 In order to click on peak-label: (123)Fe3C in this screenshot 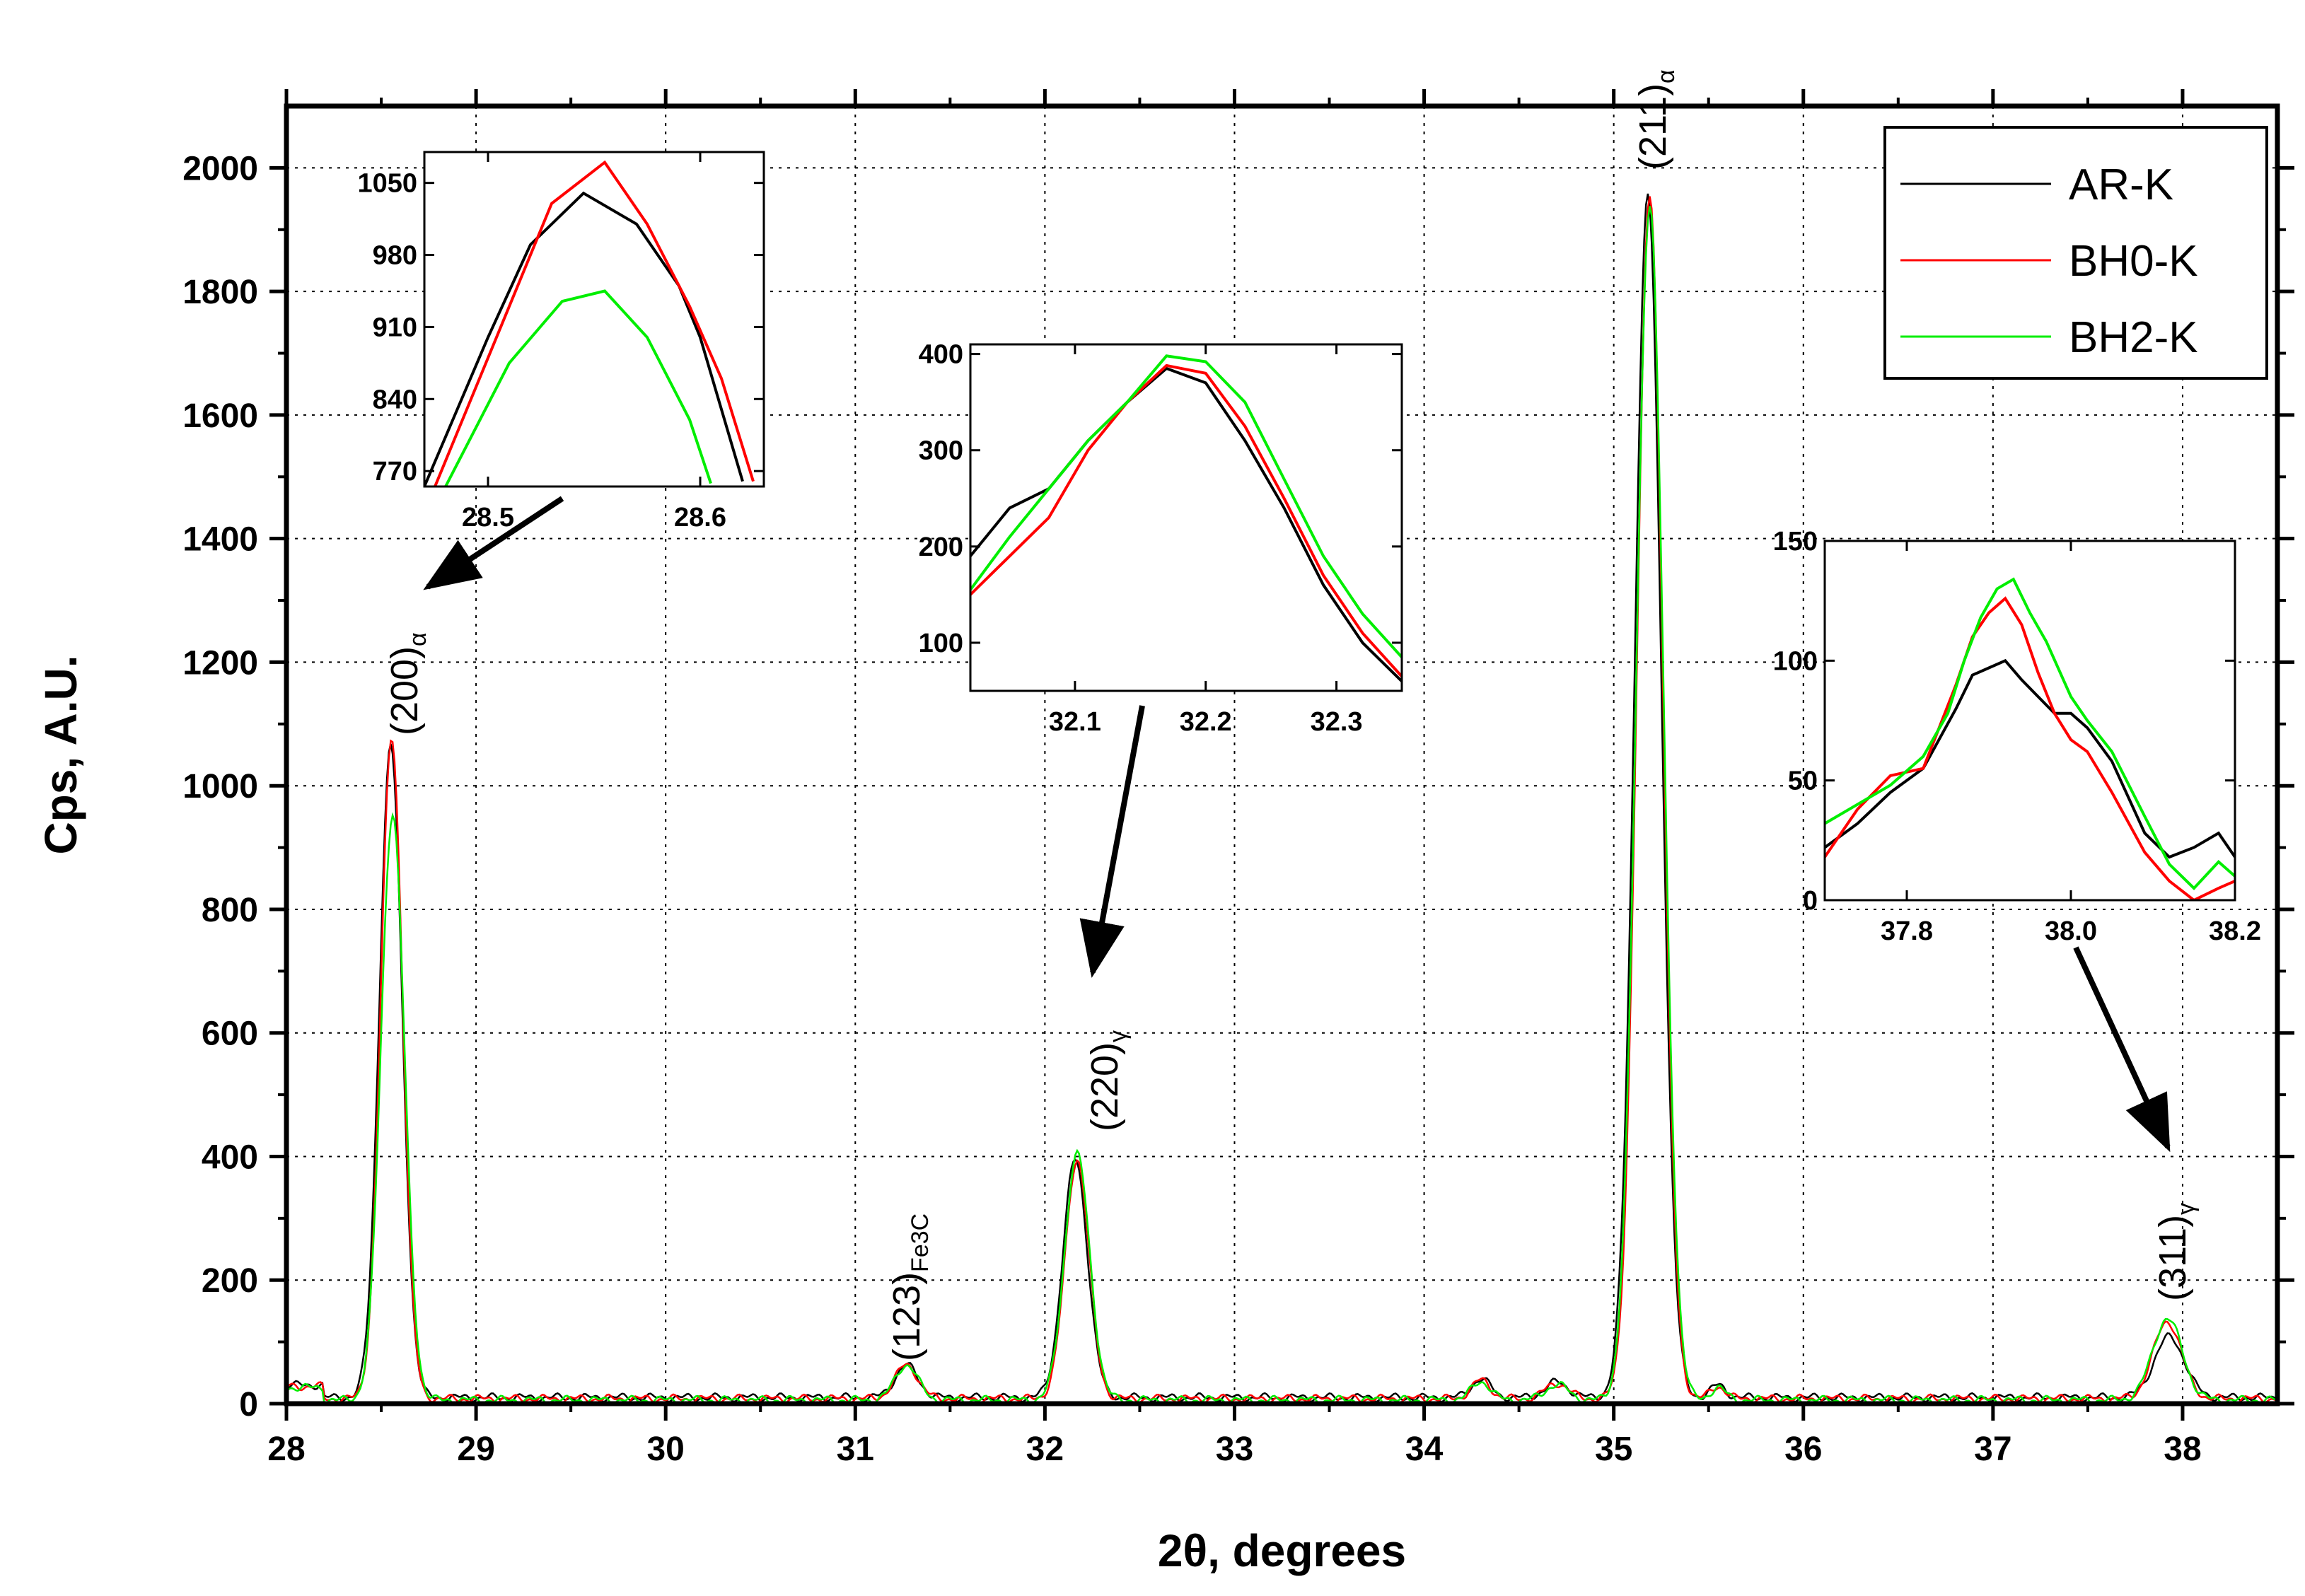, I will do `click(910, 1287)`.